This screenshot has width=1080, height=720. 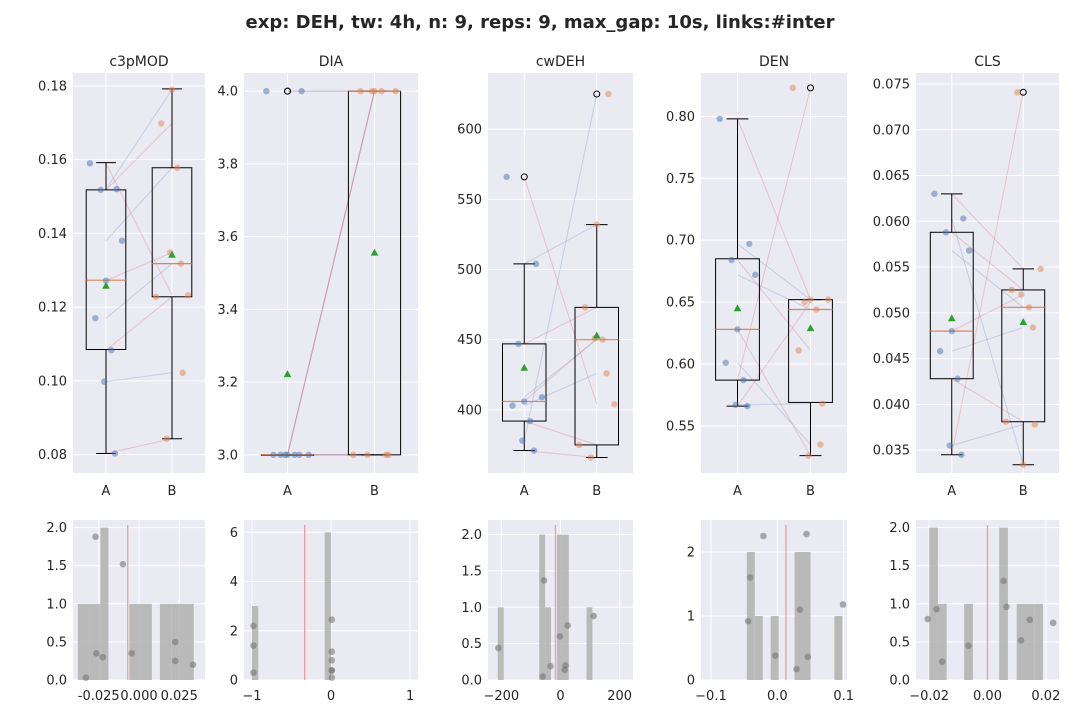 I want to click on y-tick-label: 3.0, so click(x=227, y=455).